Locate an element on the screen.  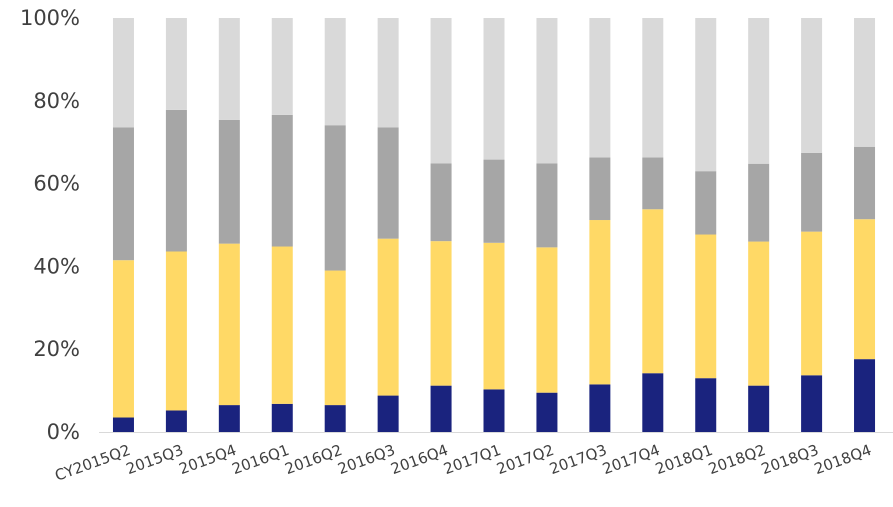
x-tick-label: 2016Q3 is located at coordinates (366, 459).